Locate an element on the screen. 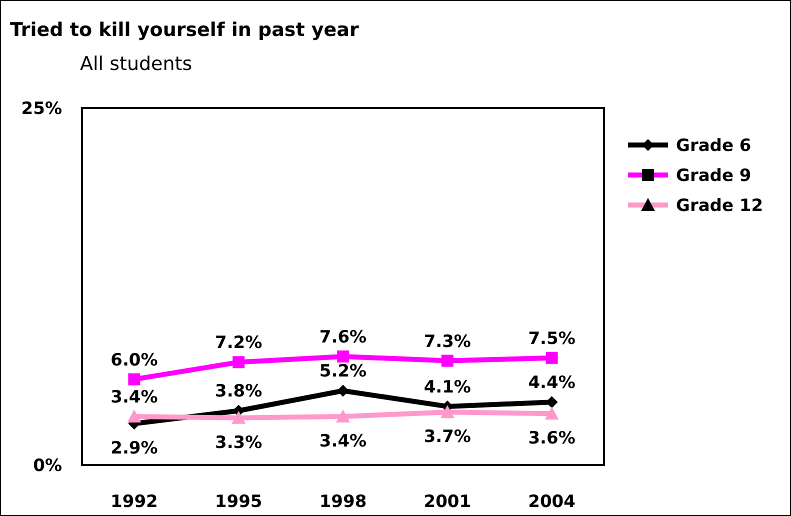 This screenshot has height=516, width=791. data-label: 7.2% is located at coordinates (238, 343).